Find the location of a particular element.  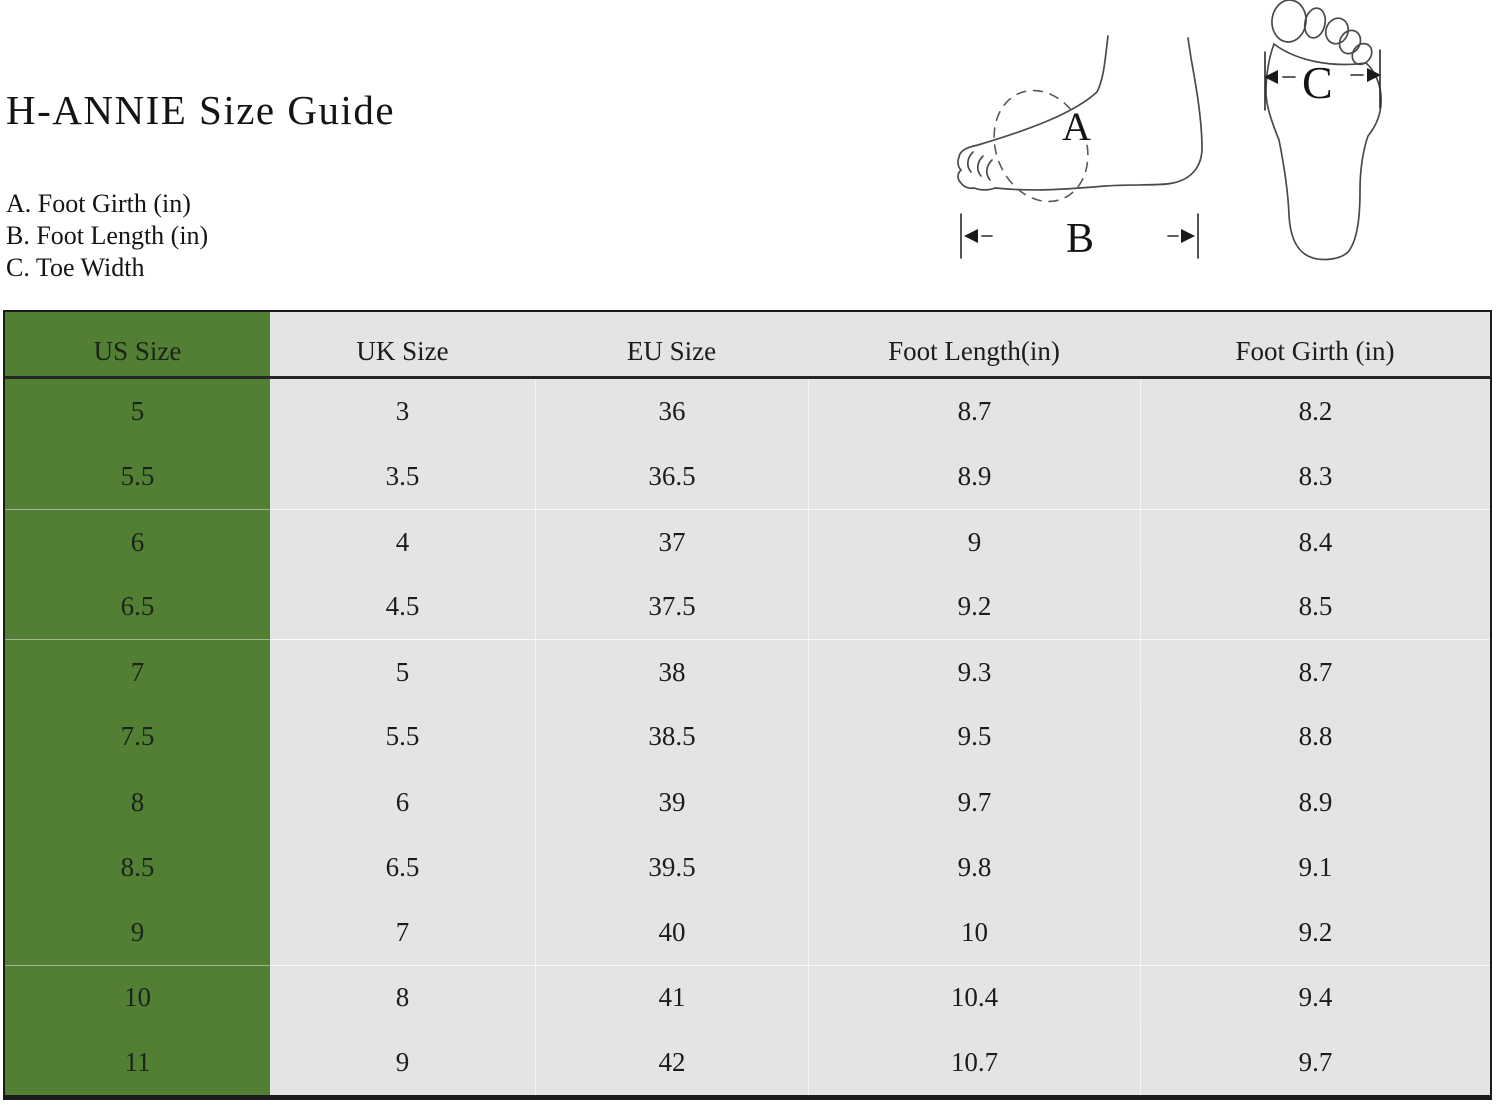

side-foot-diagram: A B is located at coordinates (1080, 148).